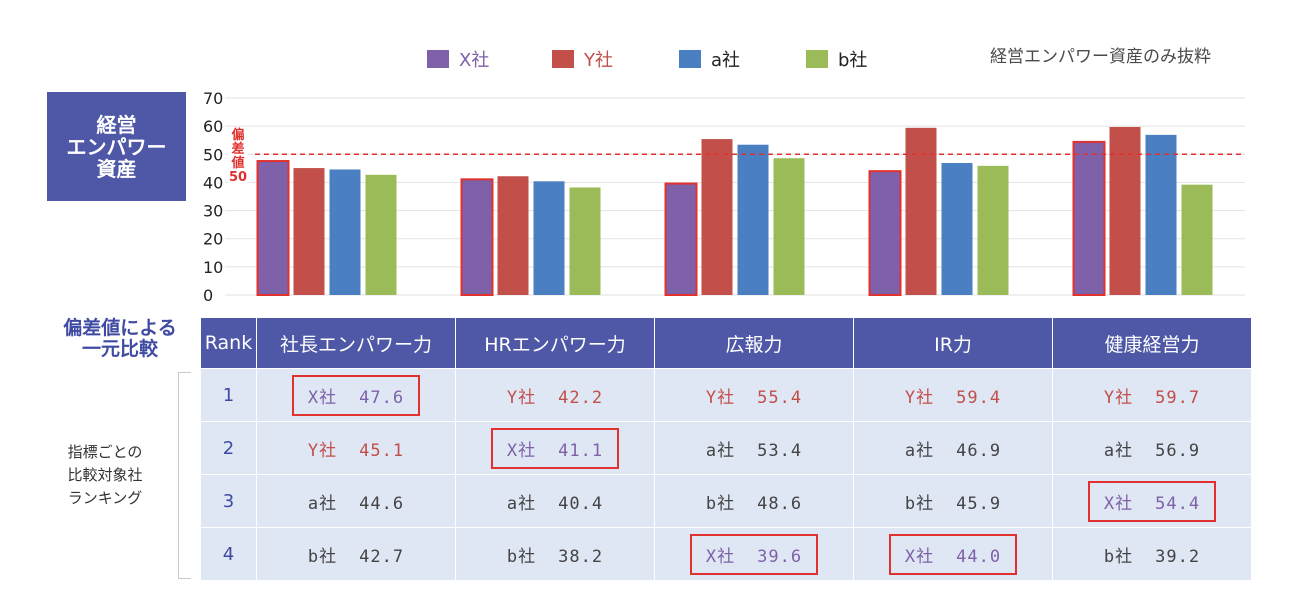 The width and height of the screenshot is (1300, 615). Describe the element at coordinates (237, 163) in the screenshot. I see `reference-line-label: 値` at that location.